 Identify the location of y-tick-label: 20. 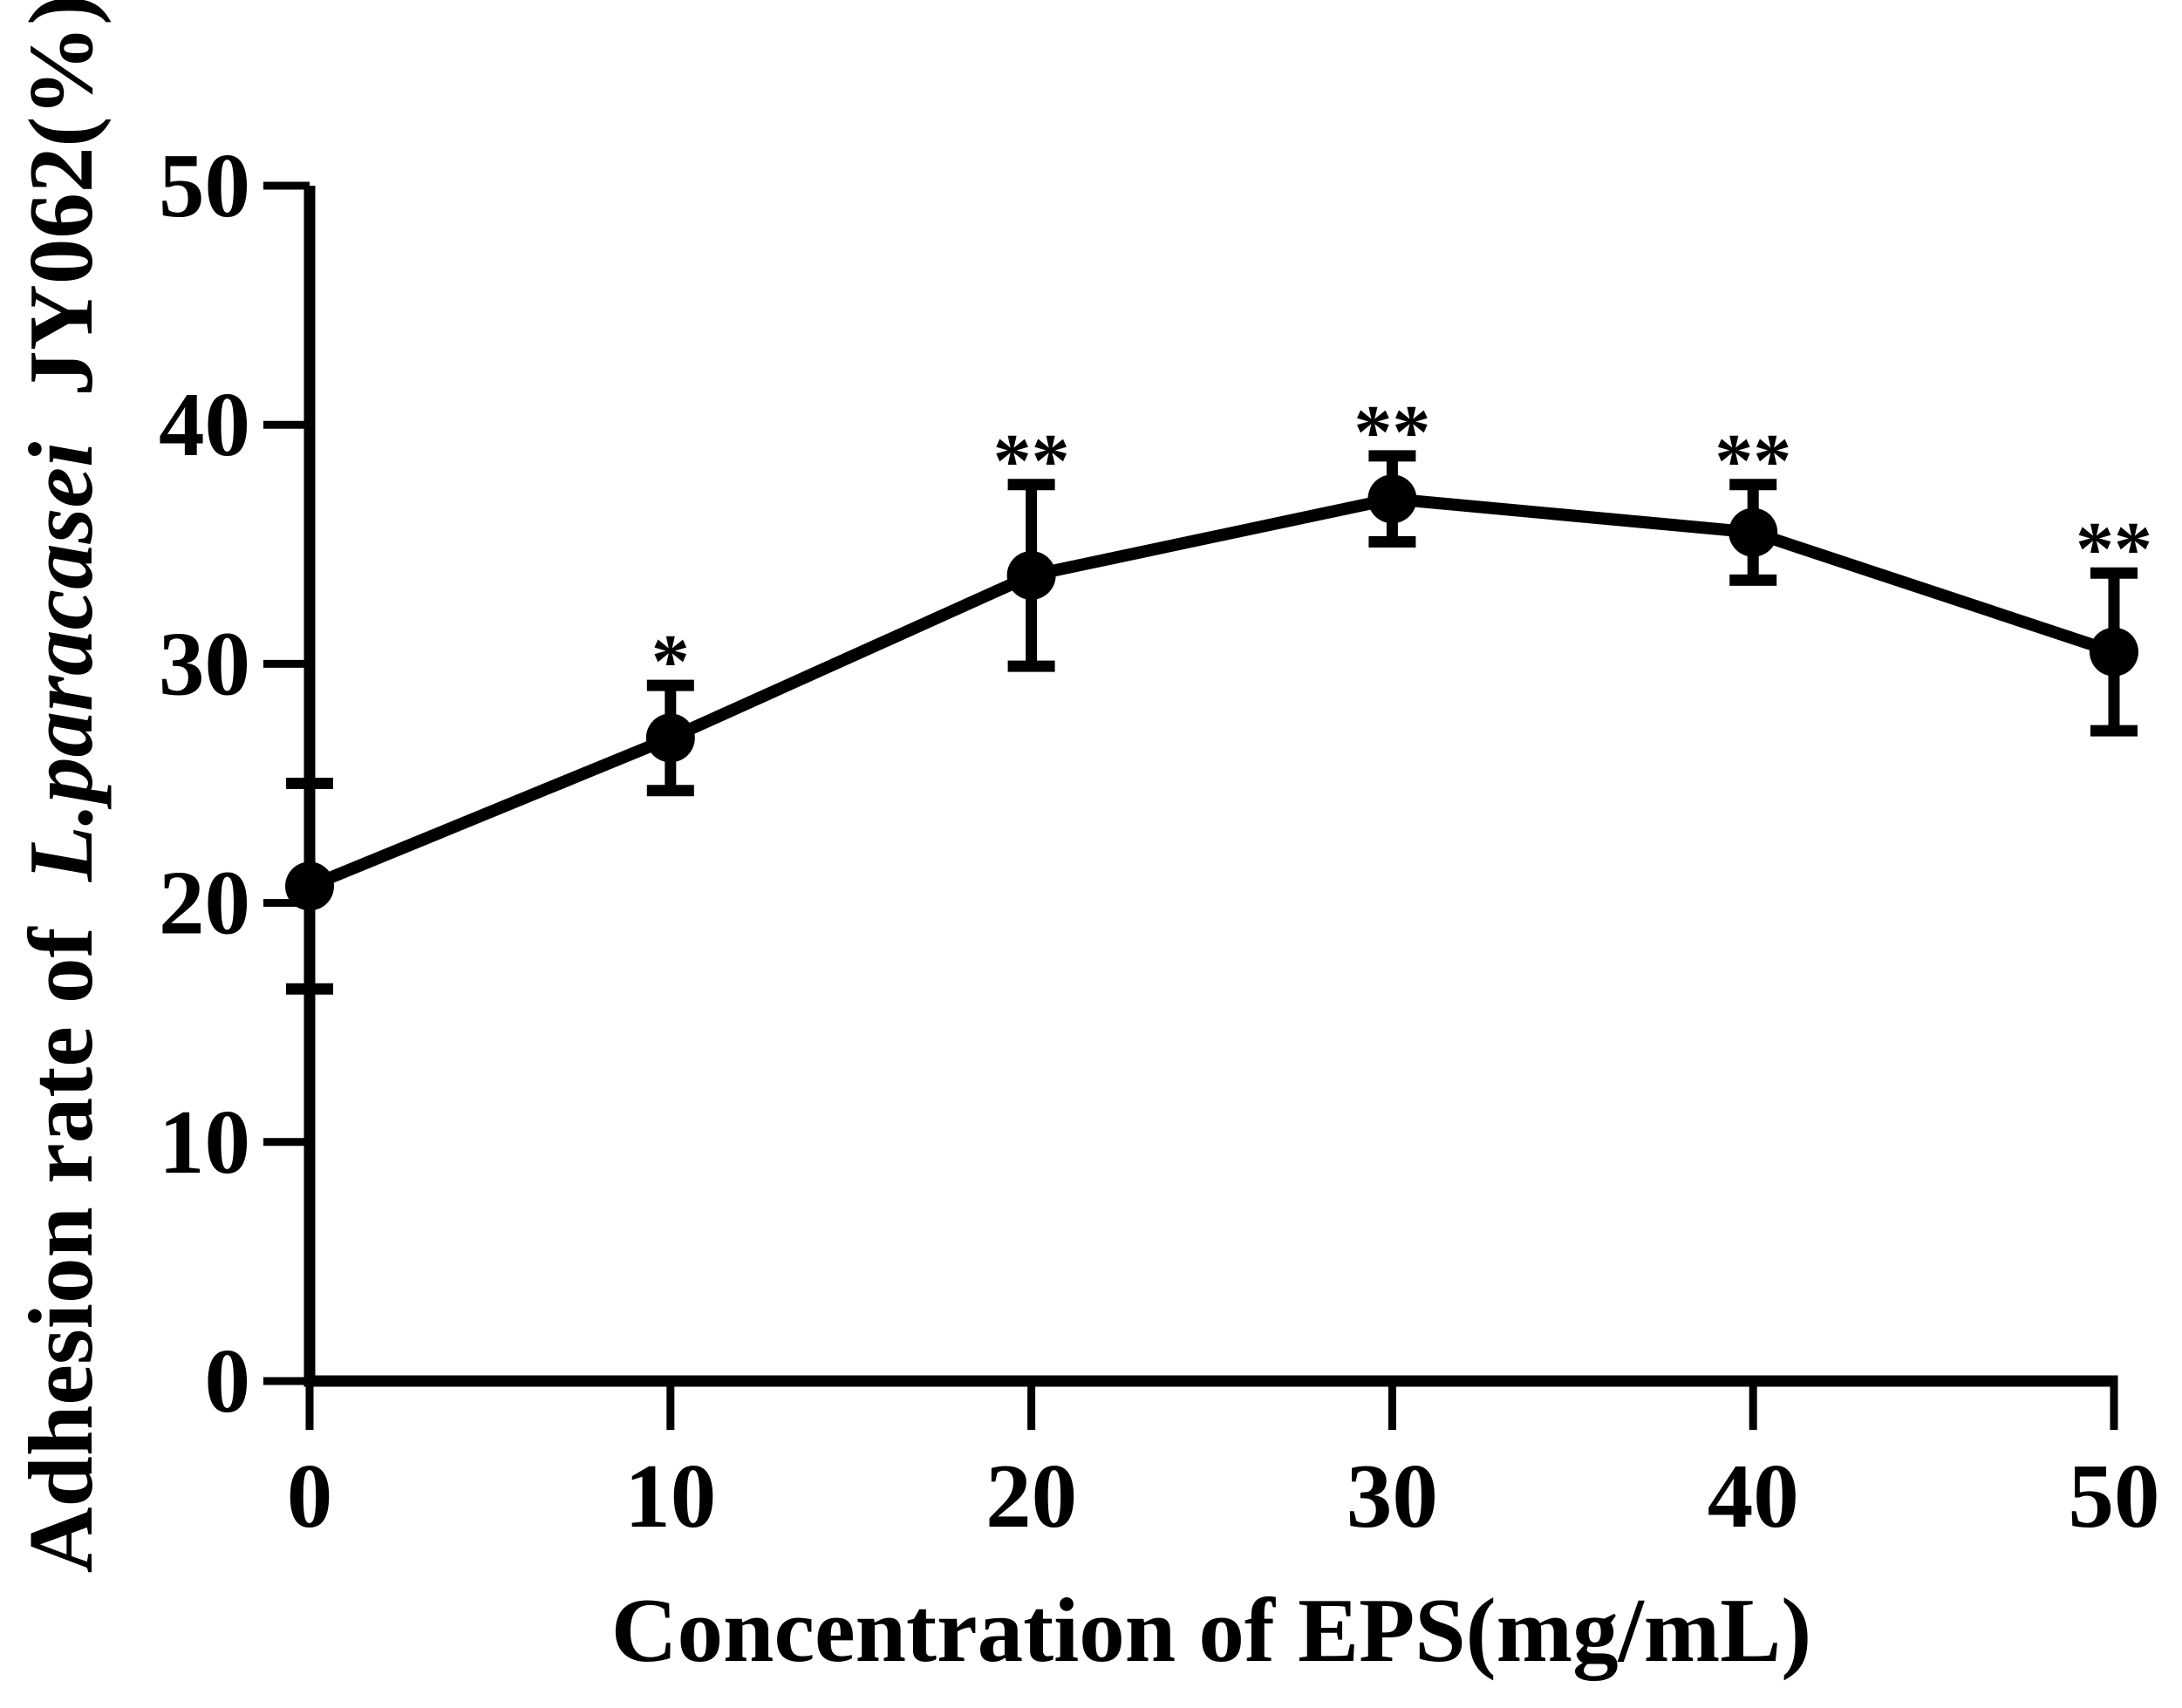
(205, 903).